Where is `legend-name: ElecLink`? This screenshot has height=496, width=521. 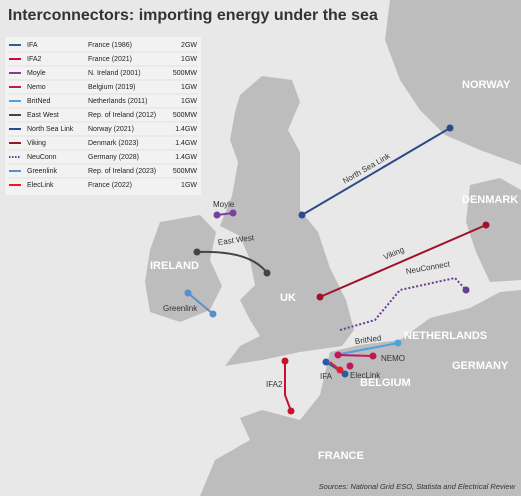 legend-name: ElecLink is located at coordinates (40, 185).